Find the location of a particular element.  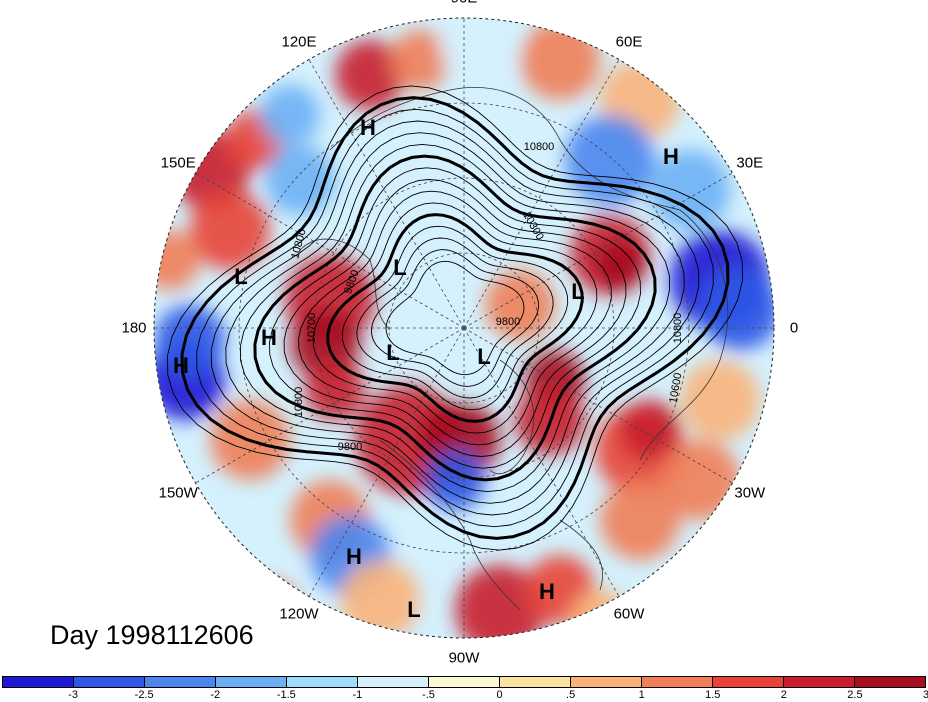

longitude-label: 60E is located at coordinates (629, 42).